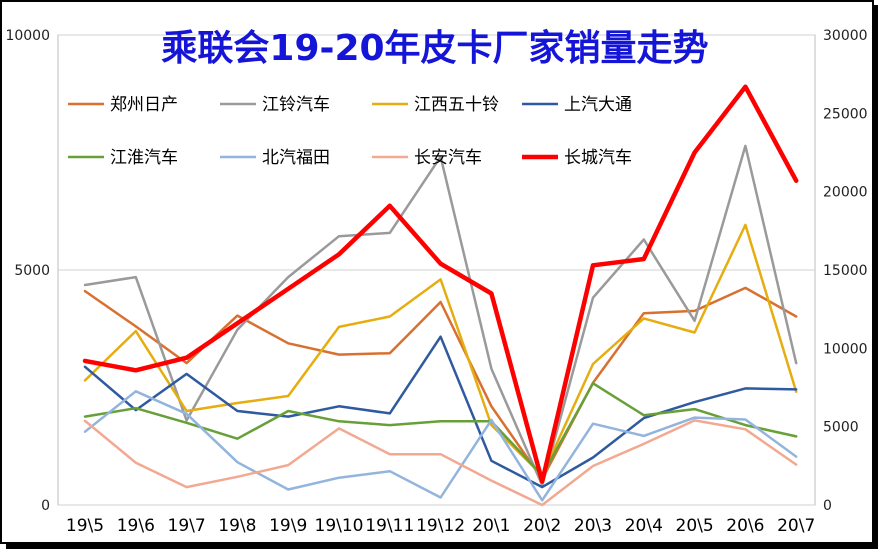  What do you see at coordinates (45, 506) in the screenshot?
I see `left-tick-label: 0` at bounding box center [45, 506].